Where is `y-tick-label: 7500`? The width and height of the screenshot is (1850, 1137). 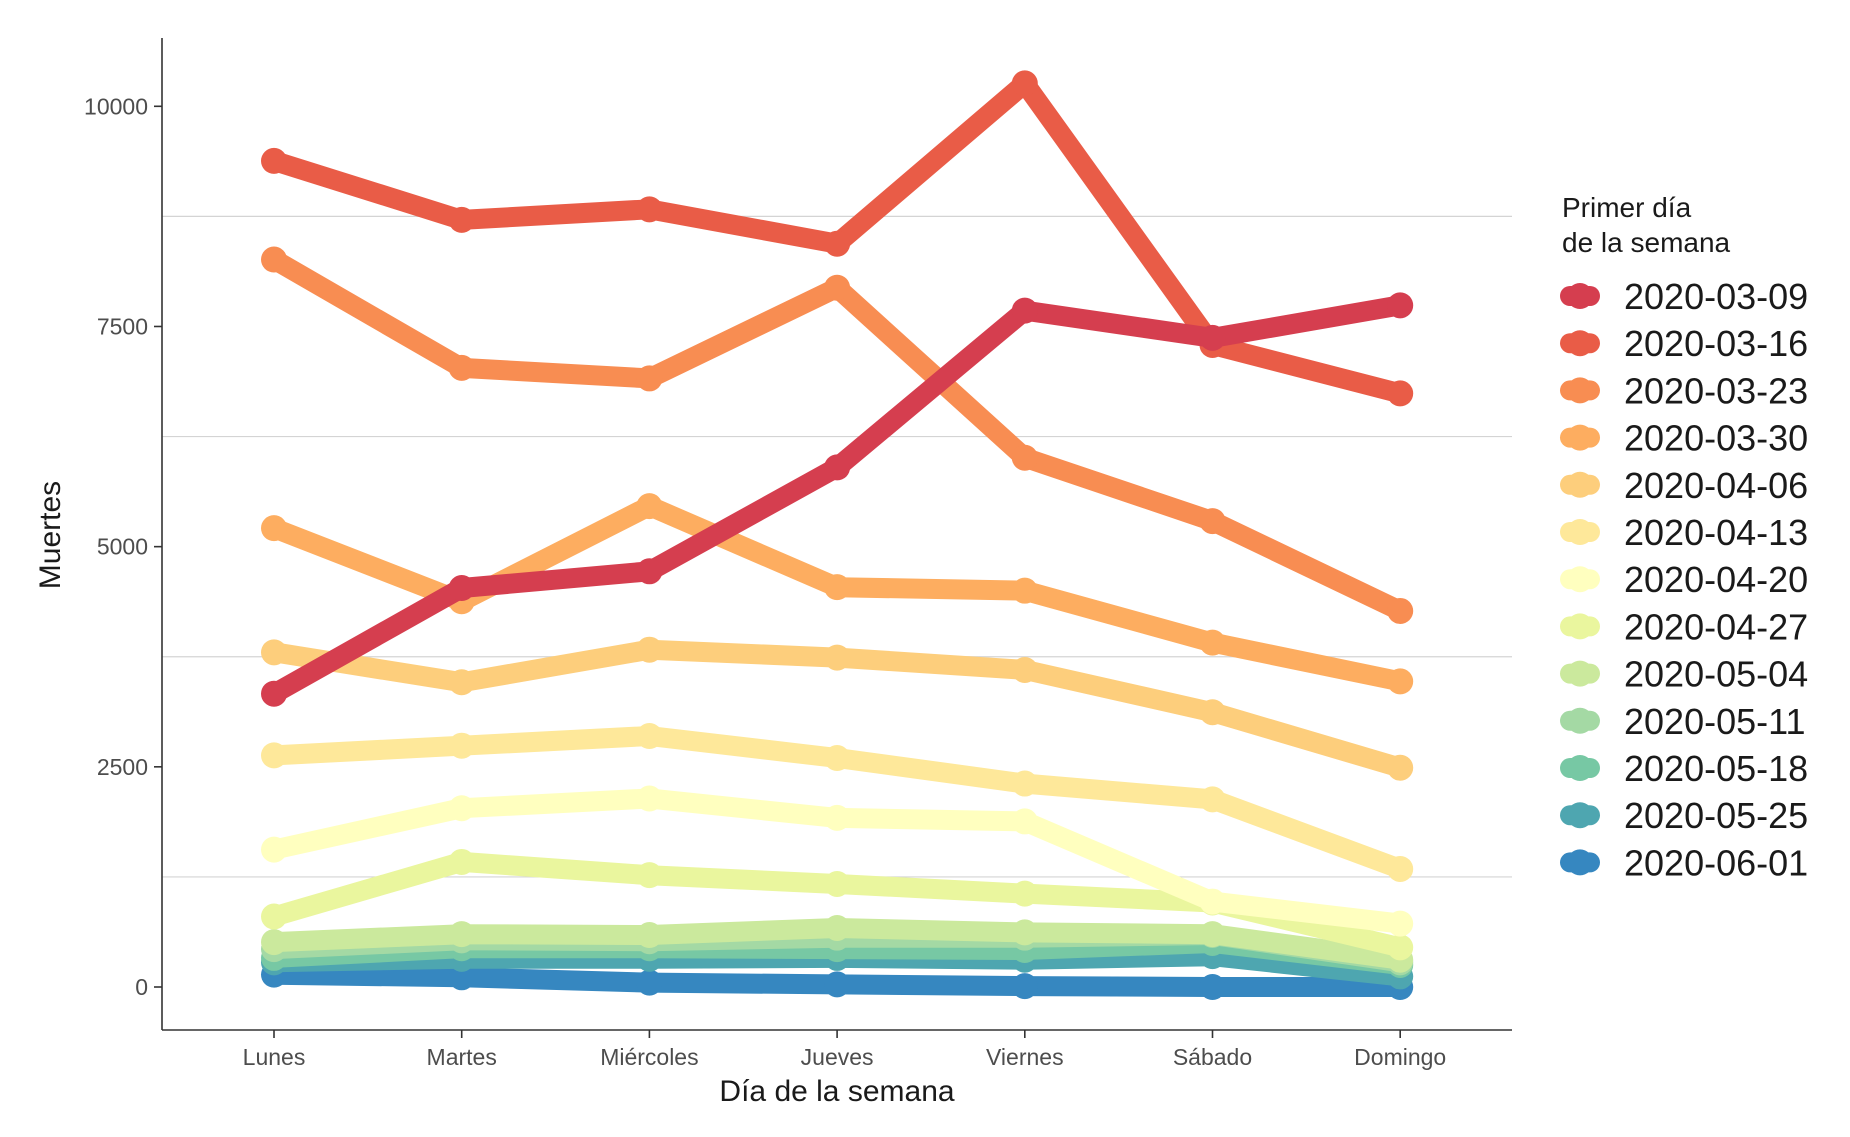 y-tick-label: 7500 is located at coordinates (122, 326).